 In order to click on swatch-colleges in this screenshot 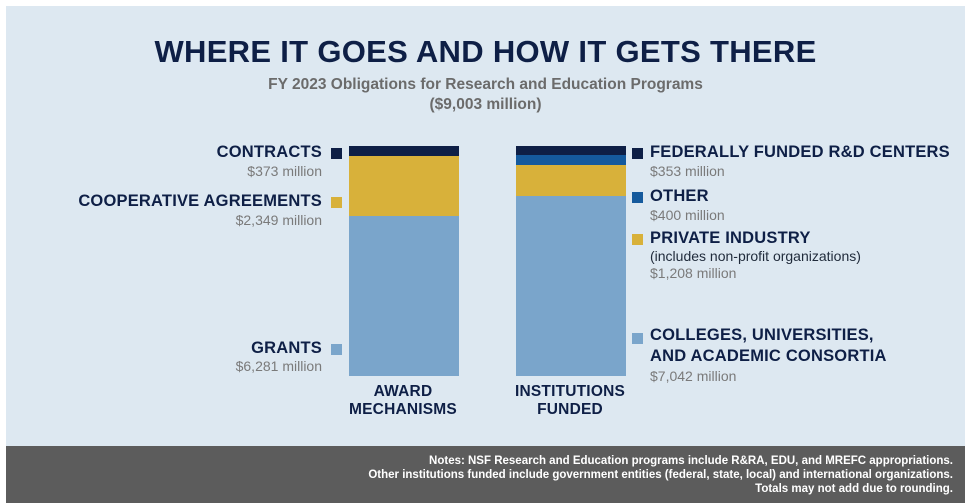, I will do `click(637, 338)`.